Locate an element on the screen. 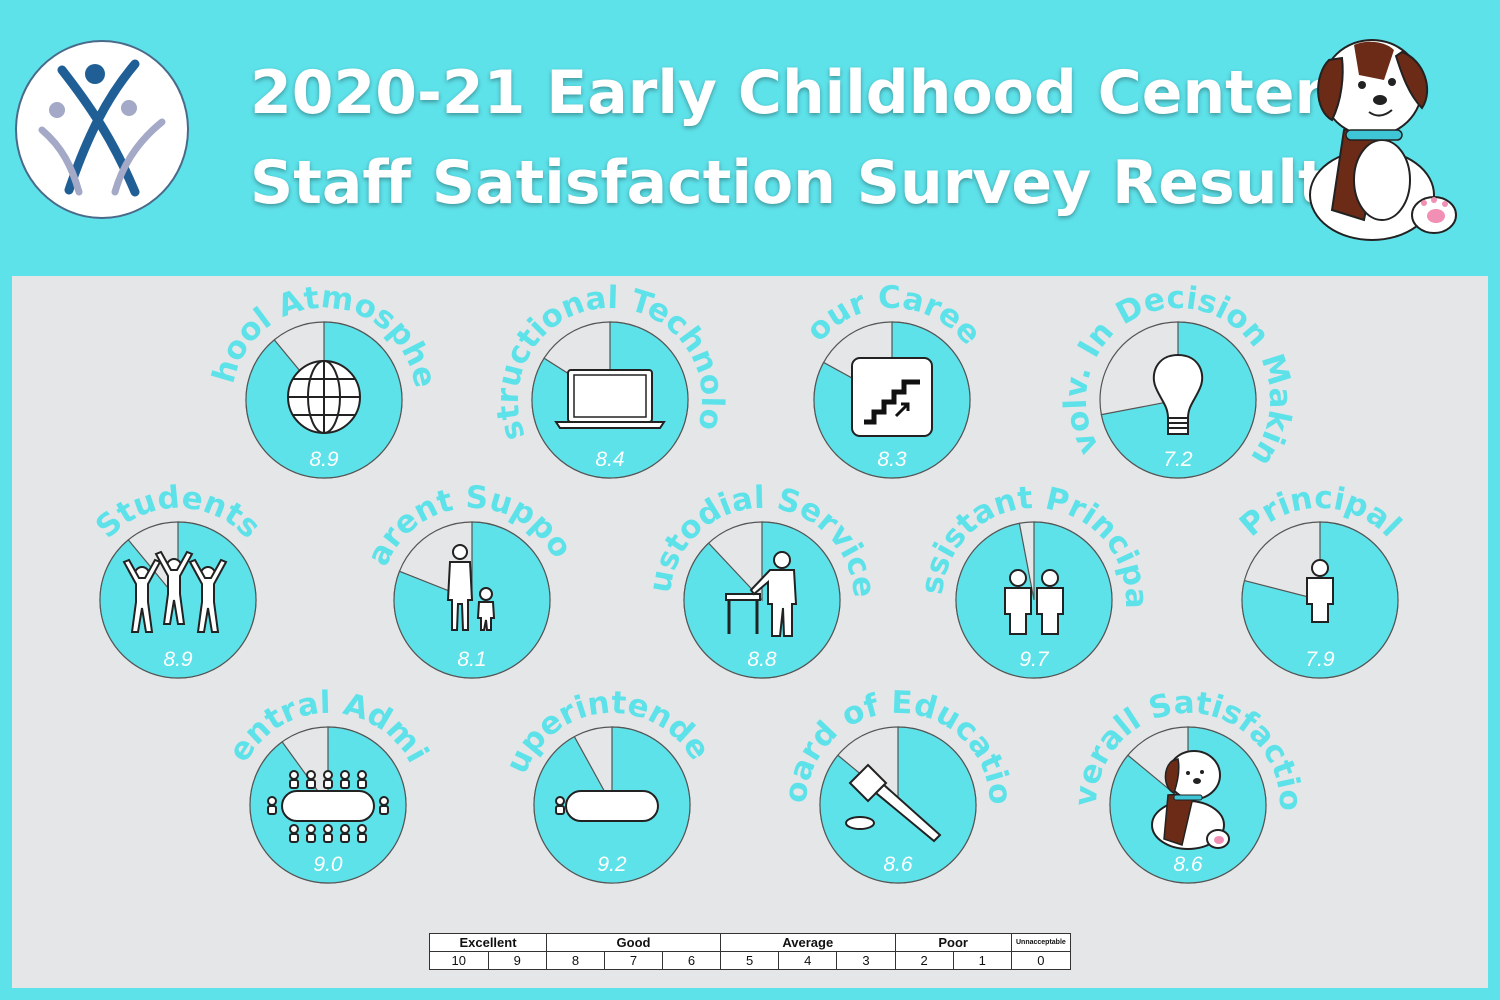 This screenshot has height=1000, width=1500. people-logo-icon is located at coordinates (102, 128).